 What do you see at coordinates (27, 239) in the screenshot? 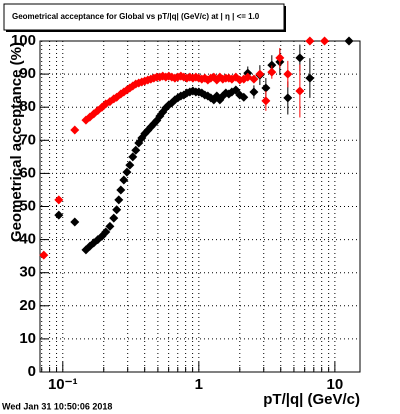
I see `y-tick-label: 40` at bounding box center [27, 239].